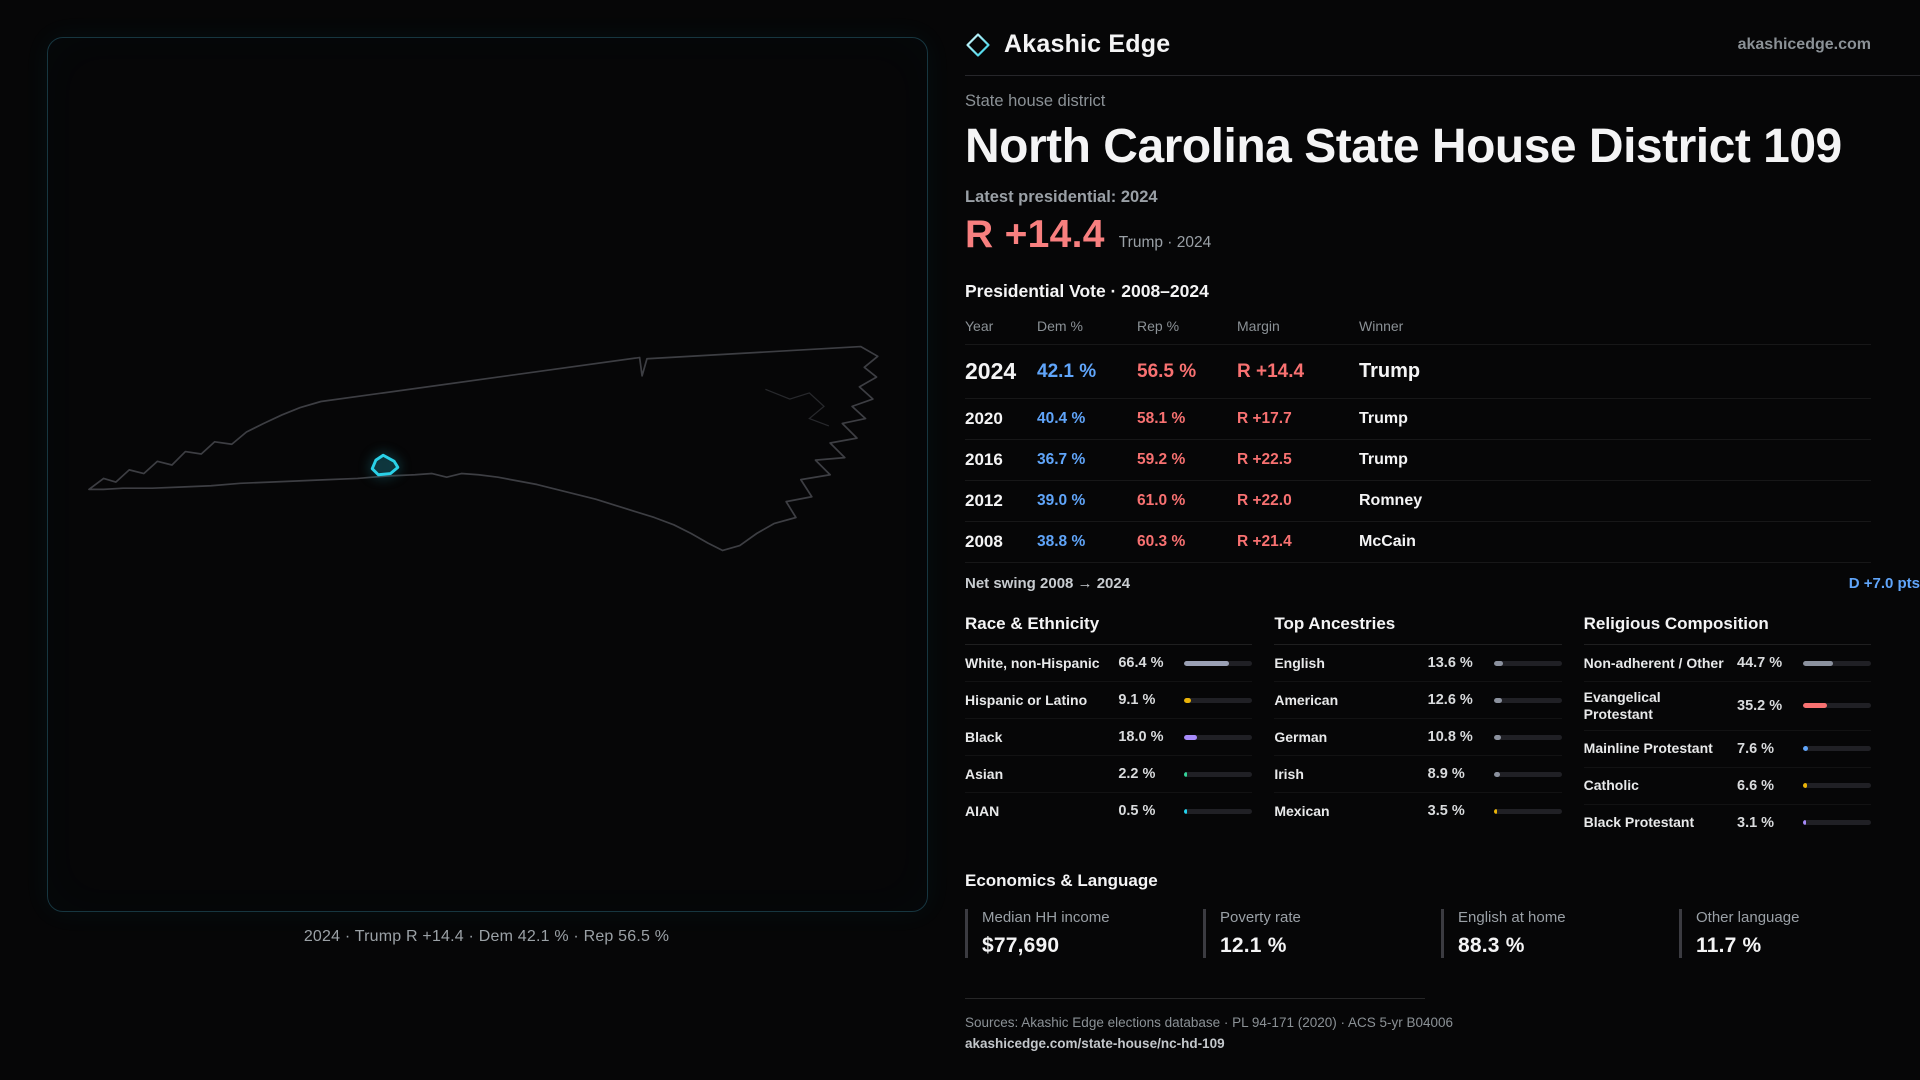 The image size is (1920, 1080). What do you see at coordinates (1804, 44) in the screenshot?
I see `site-link: akashicedge.com` at bounding box center [1804, 44].